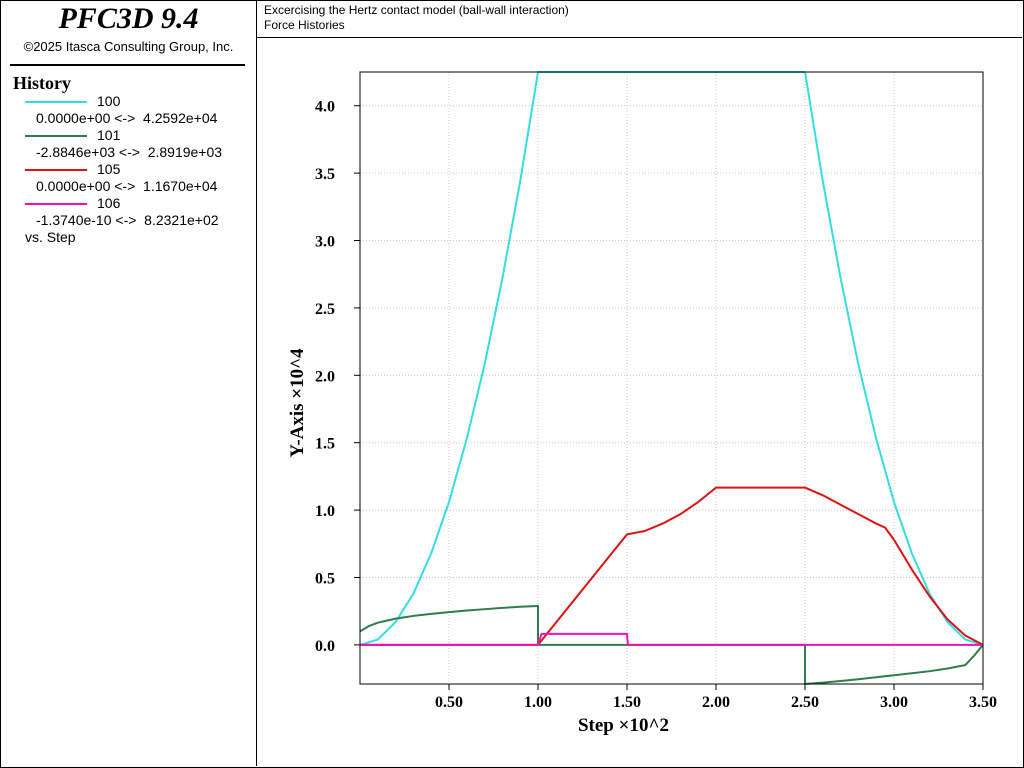  I want to click on x-tick-label: 1.00, so click(538, 702).